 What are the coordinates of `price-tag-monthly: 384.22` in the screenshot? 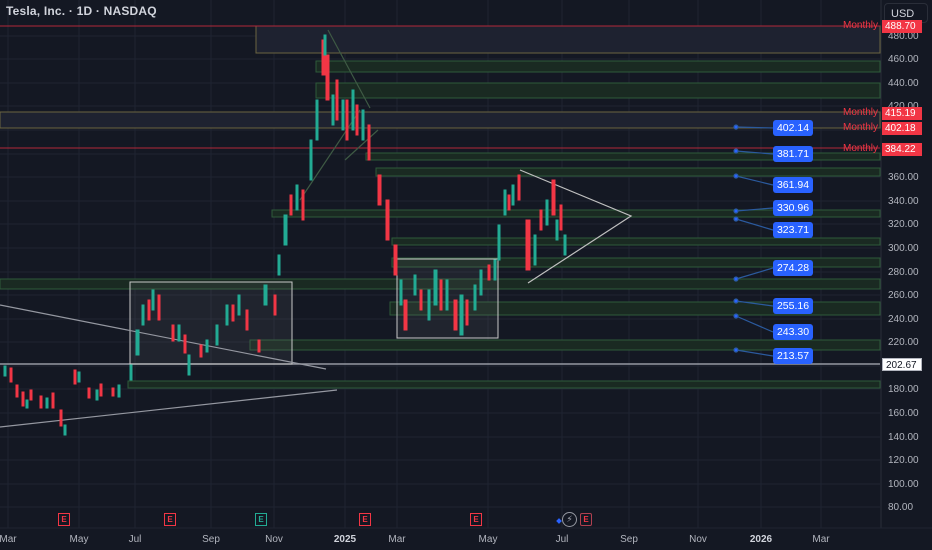 It's located at (902, 149).